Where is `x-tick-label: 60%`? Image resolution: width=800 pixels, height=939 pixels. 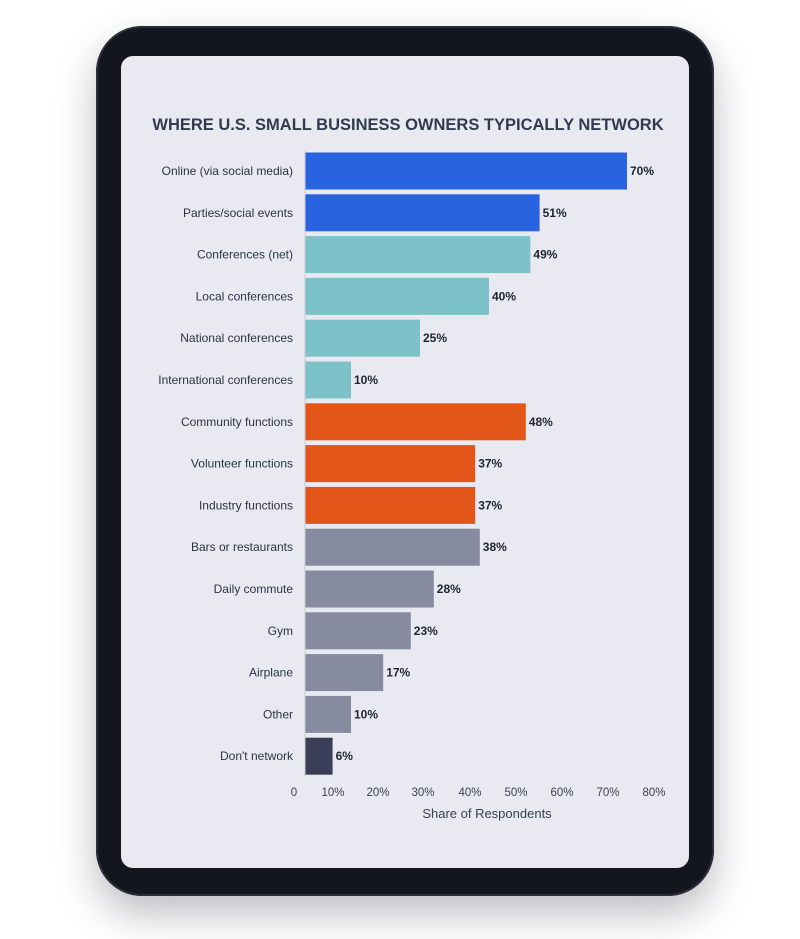 x-tick-label: 60% is located at coordinates (561, 793).